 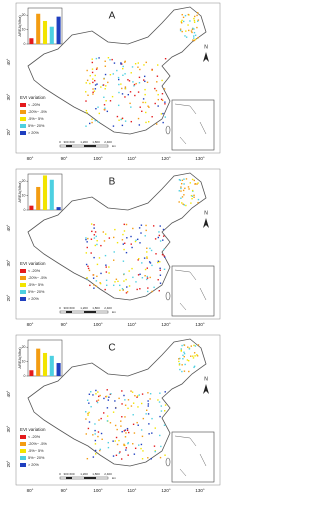 What do you see at coordinates (168, 130) in the screenshot?
I see `island` at bounding box center [168, 130].